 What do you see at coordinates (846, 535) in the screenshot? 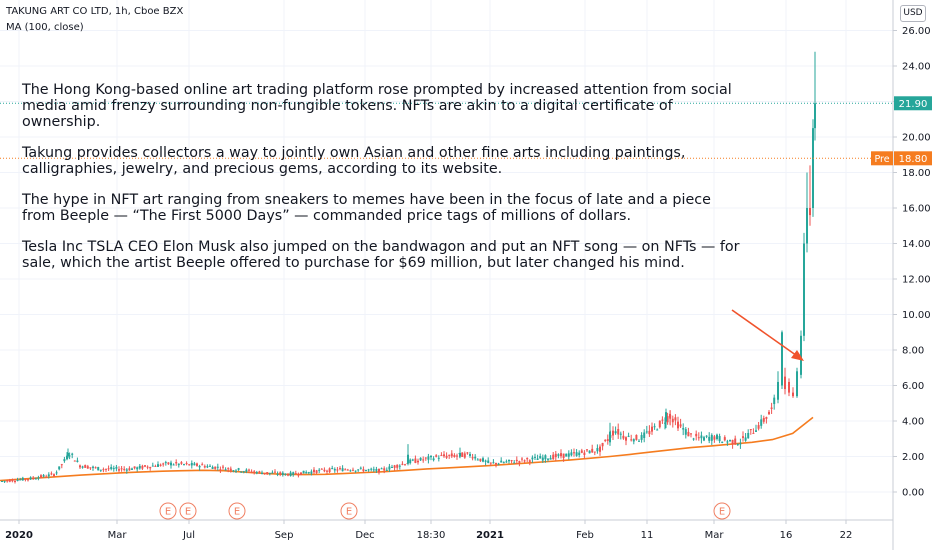
I see `x-tick-label: 22` at bounding box center [846, 535].